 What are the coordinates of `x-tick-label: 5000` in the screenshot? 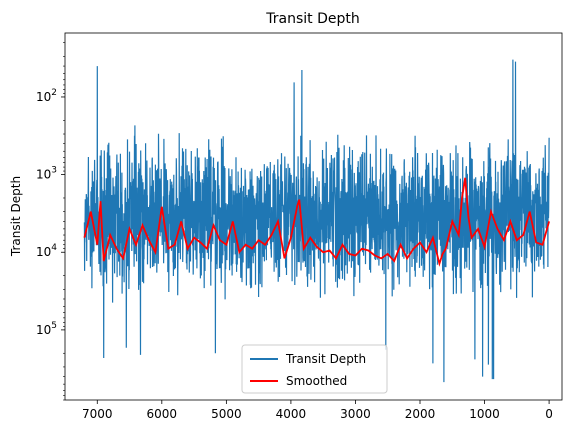 It's located at (226, 414).